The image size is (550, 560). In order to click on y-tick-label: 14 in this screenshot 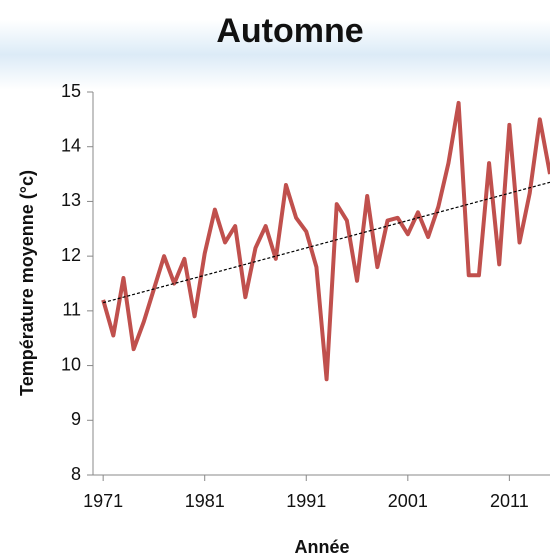, I will do `click(71, 145)`.